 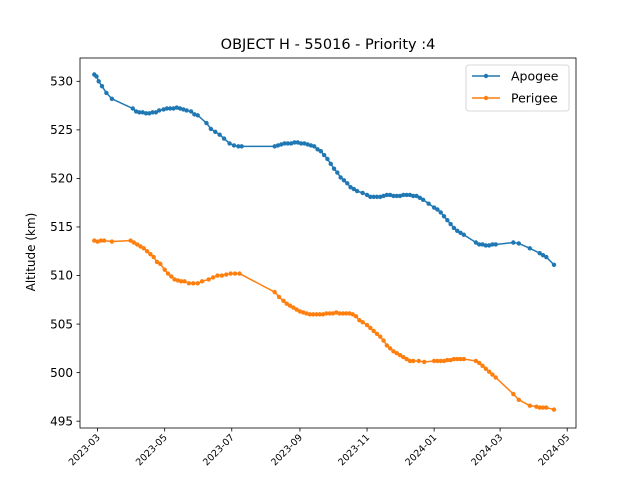 I want to click on legend-label-apogee: Apogee, so click(x=535, y=76).